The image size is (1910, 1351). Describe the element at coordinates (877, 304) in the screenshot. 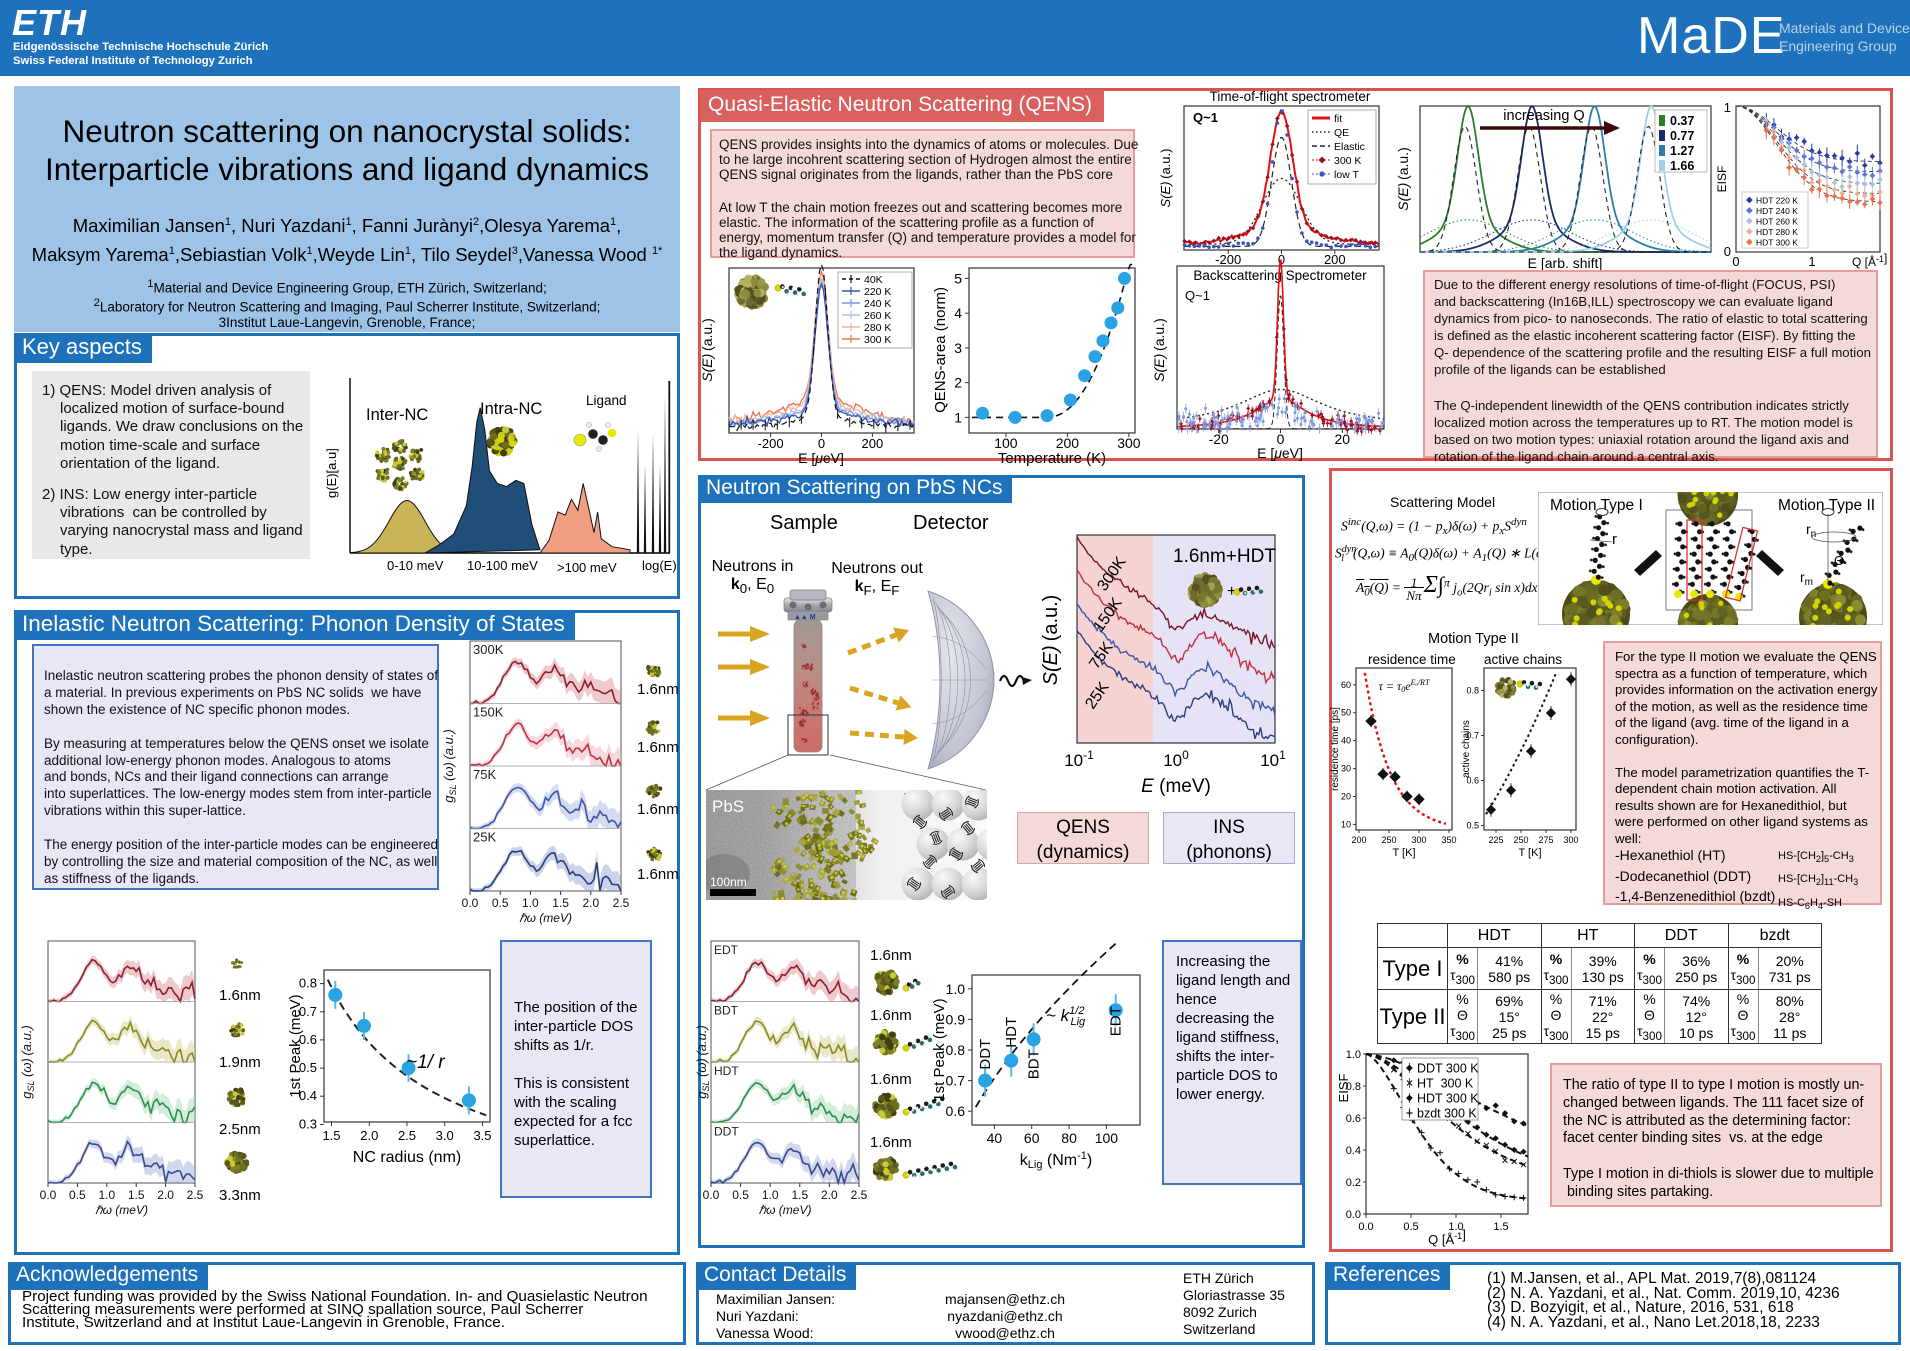

I see `svg-text: 240 K` at that location.